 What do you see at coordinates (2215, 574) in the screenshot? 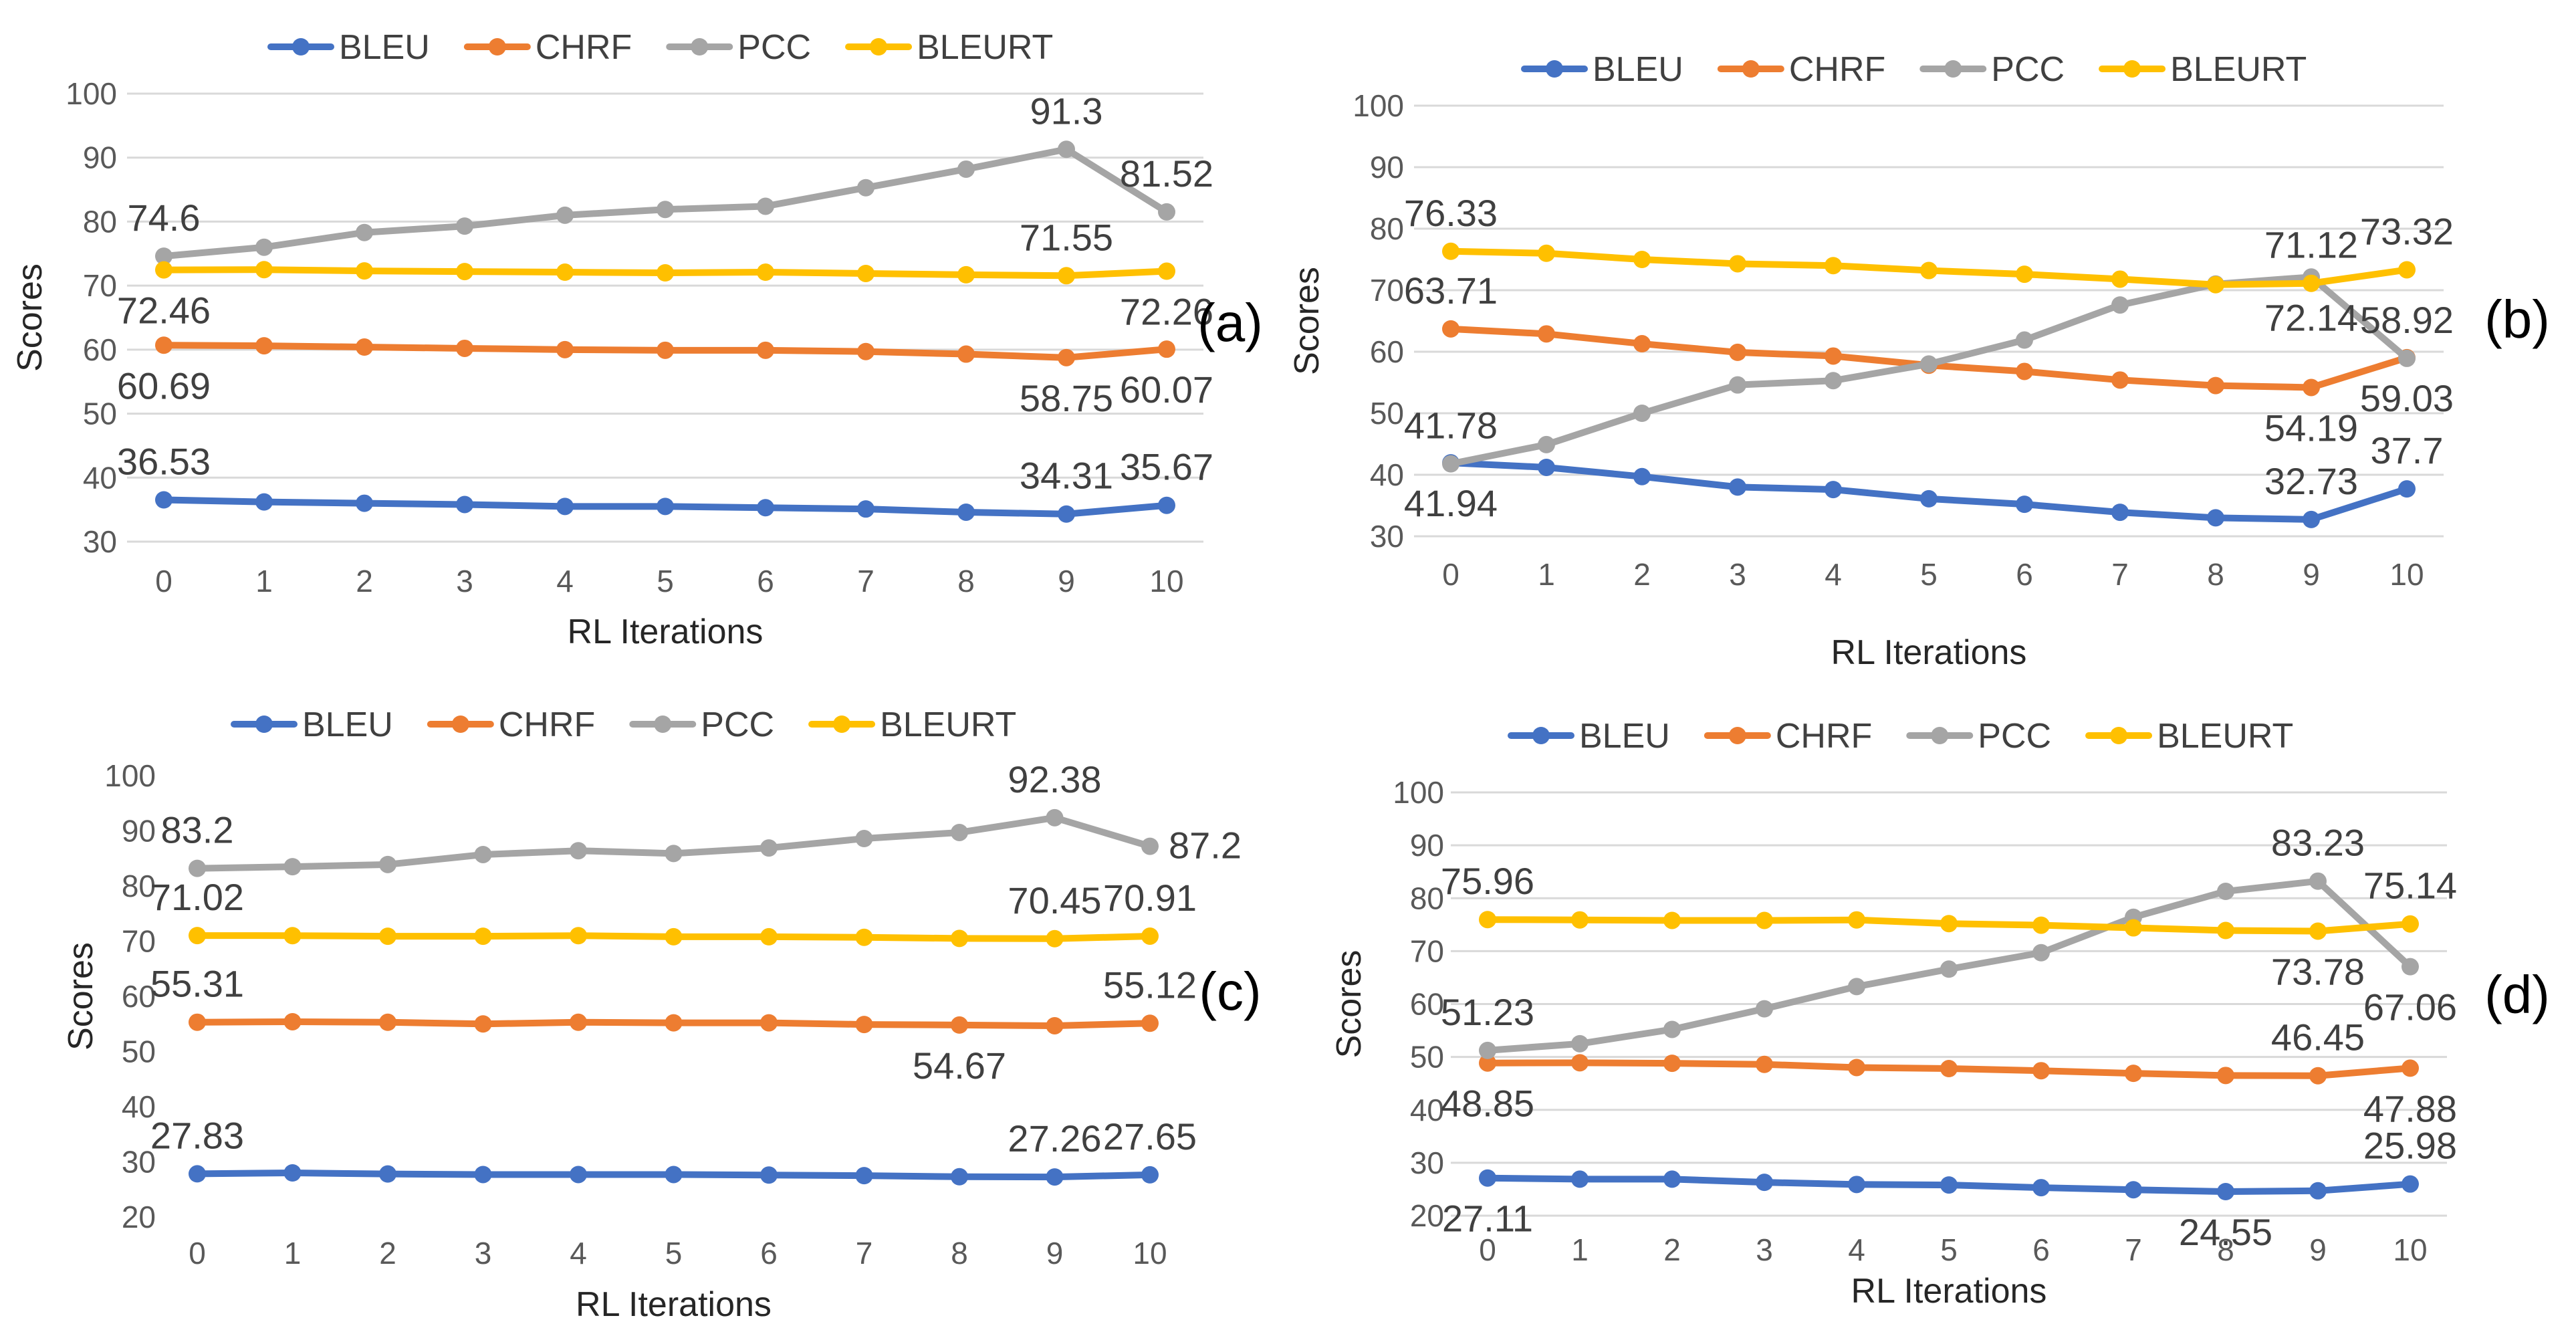
I see `x-tick-label: 8` at bounding box center [2215, 574].